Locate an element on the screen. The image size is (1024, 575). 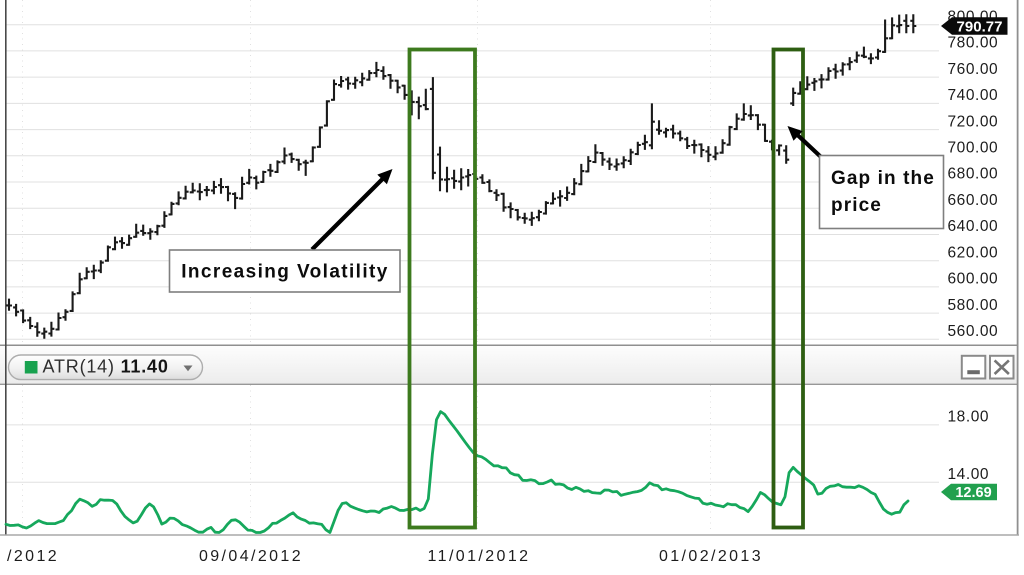
svg-text: 790.77 is located at coordinates (980, 26).